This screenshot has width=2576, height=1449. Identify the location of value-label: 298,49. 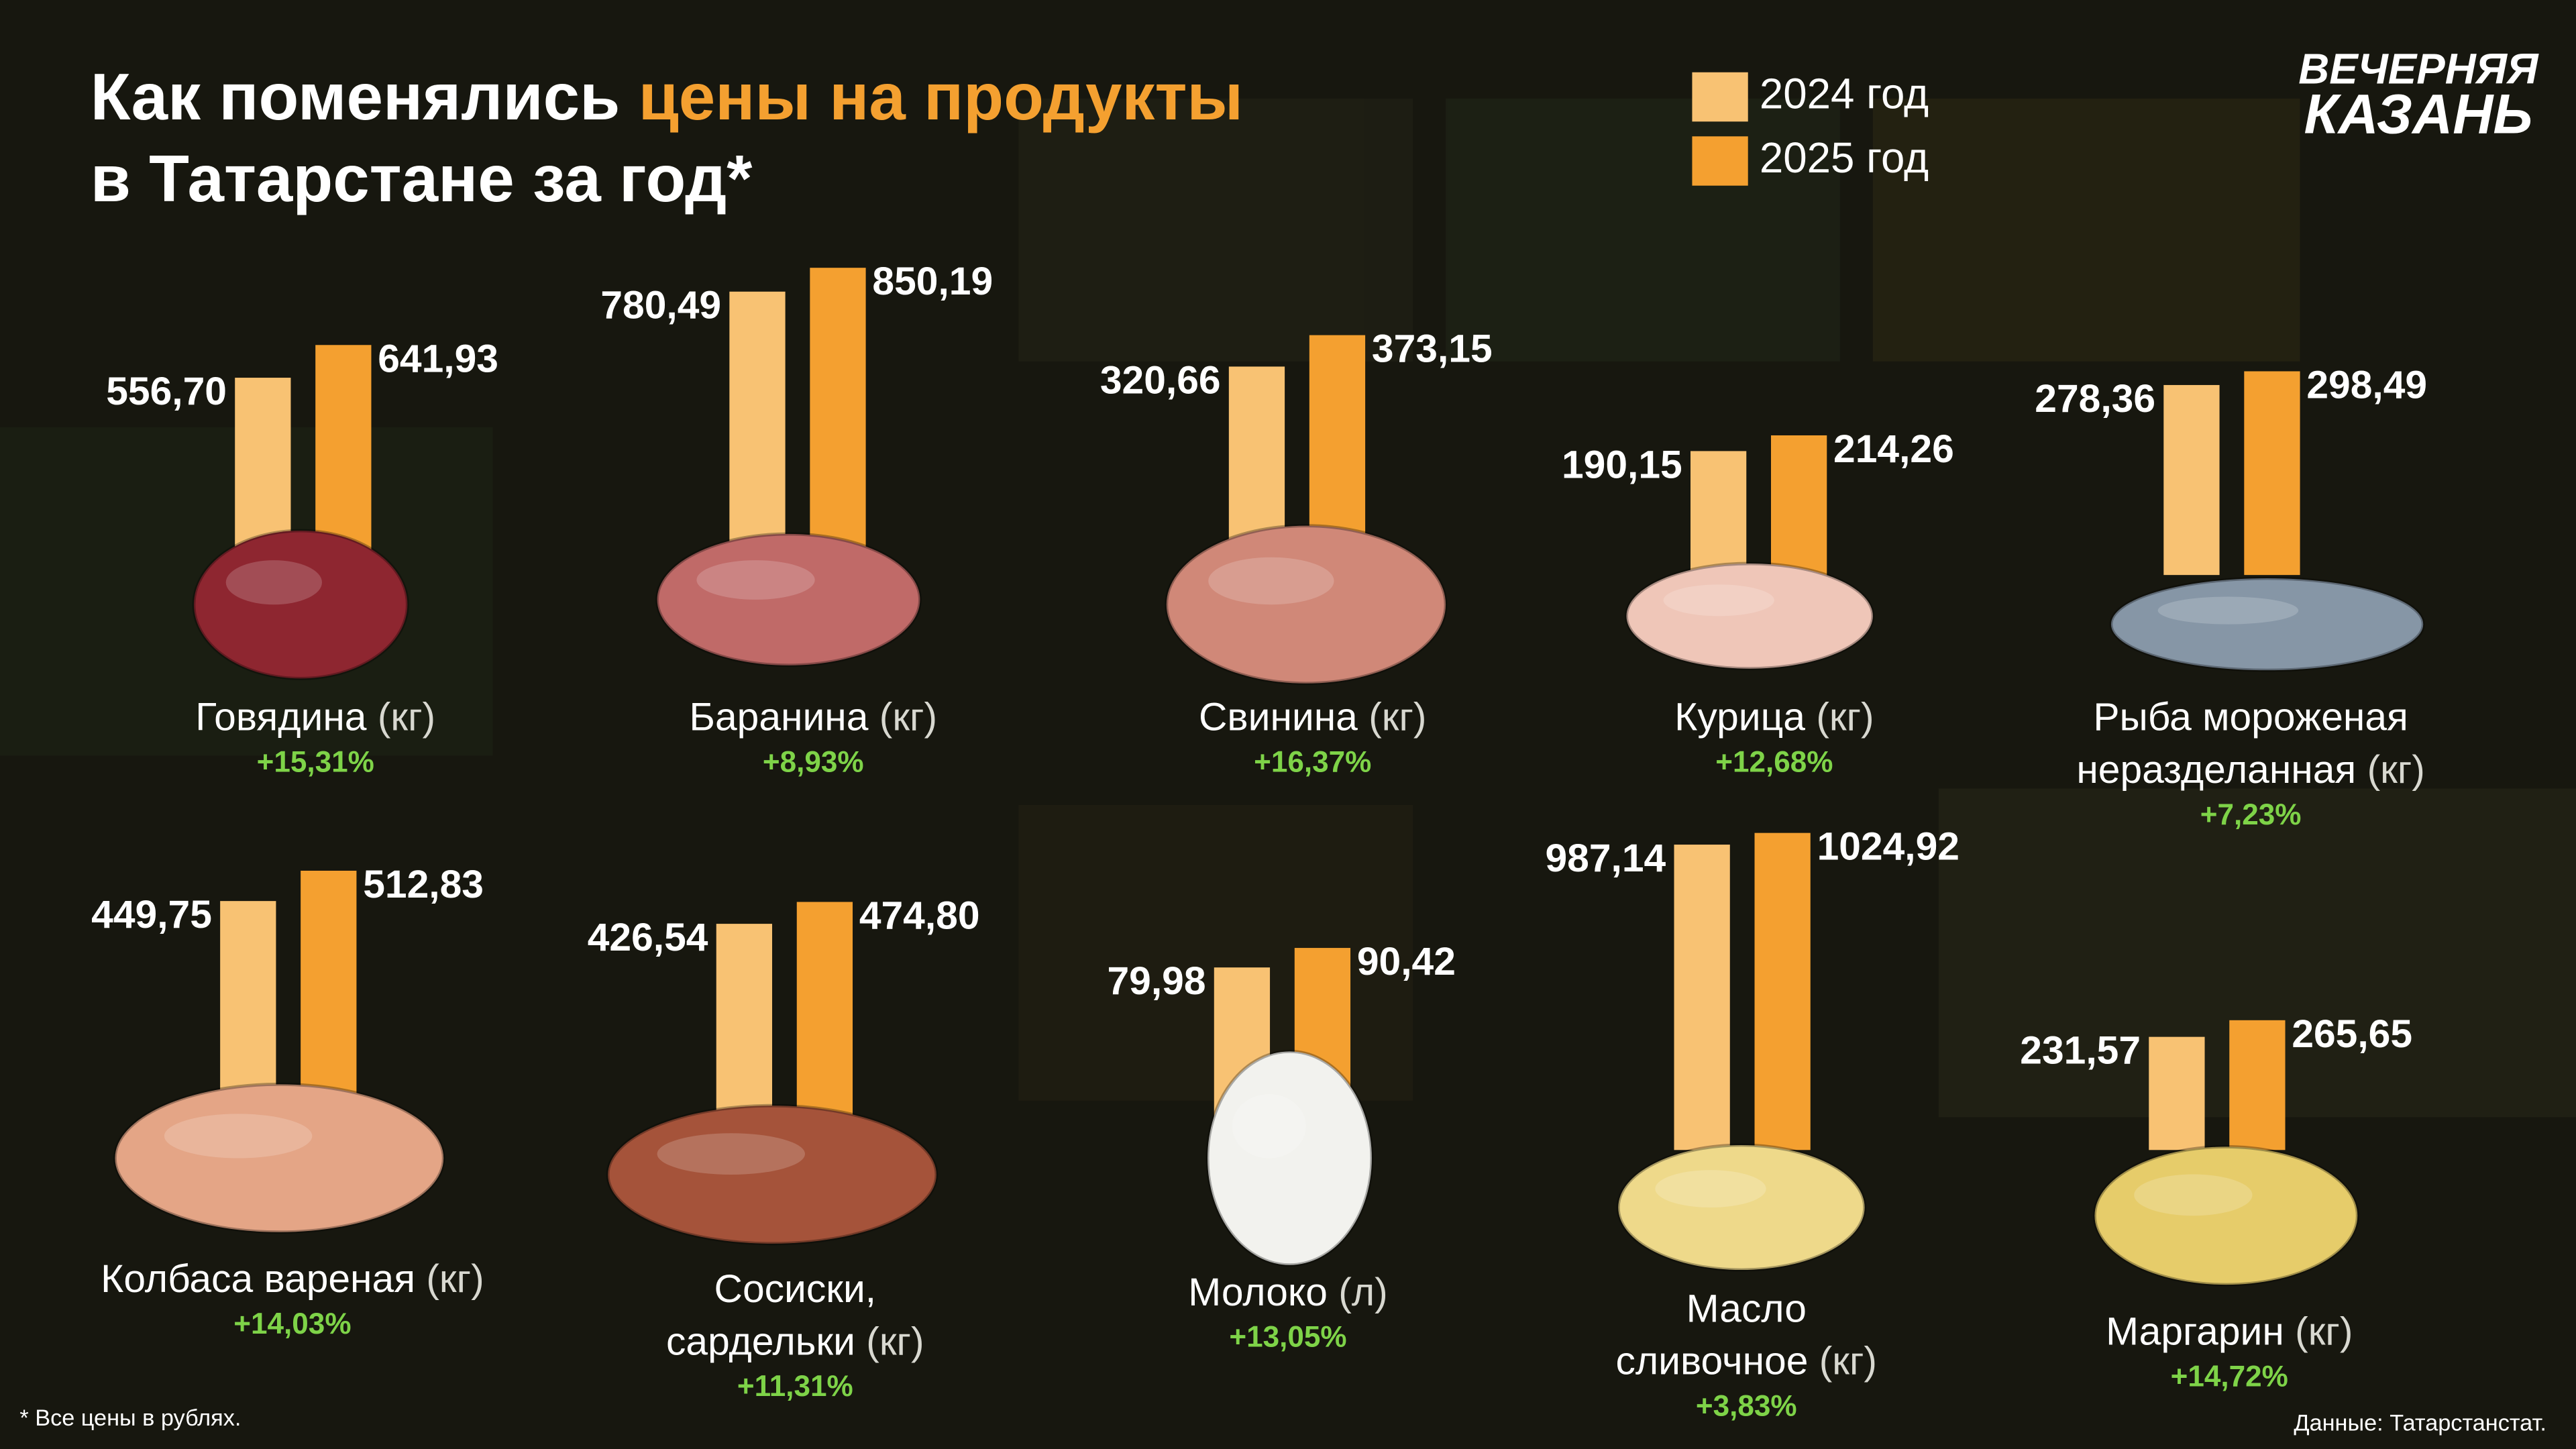
(2366, 385).